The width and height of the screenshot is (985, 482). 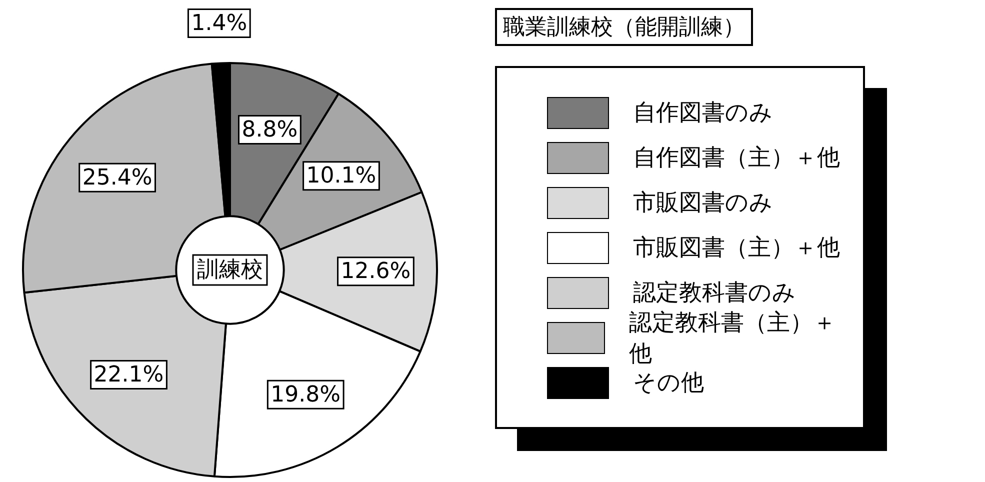 What do you see at coordinates (375, 271) in the screenshot?
I see `data-label: 12.6%` at bounding box center [375, 271].